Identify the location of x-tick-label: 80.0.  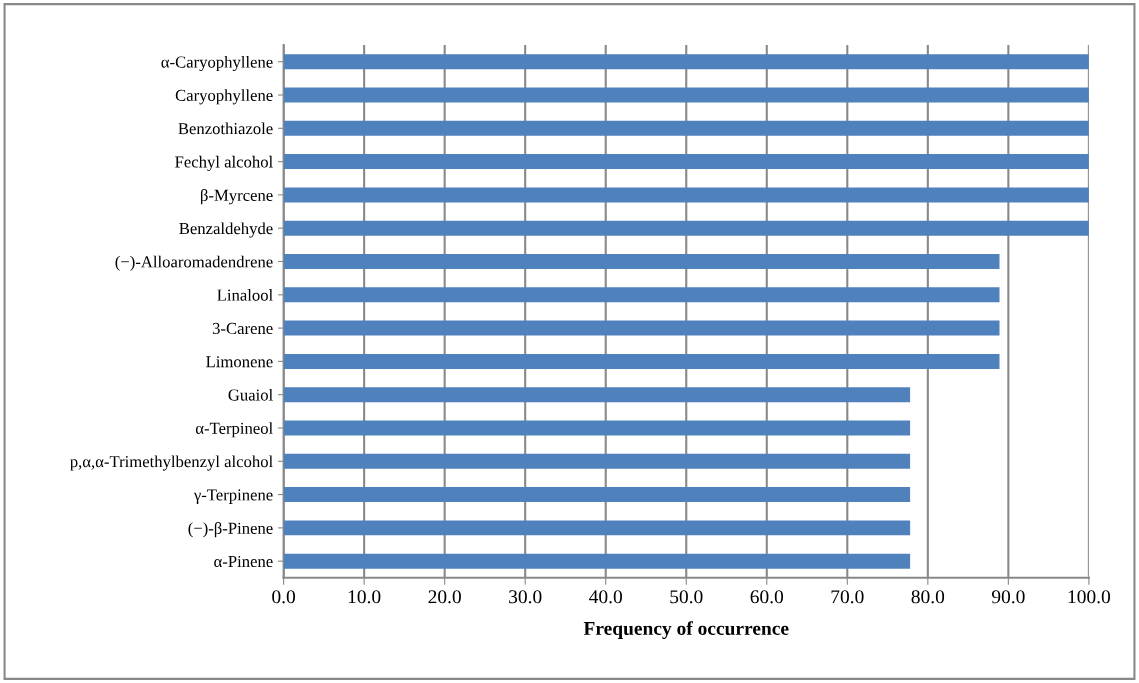
(928, 597).